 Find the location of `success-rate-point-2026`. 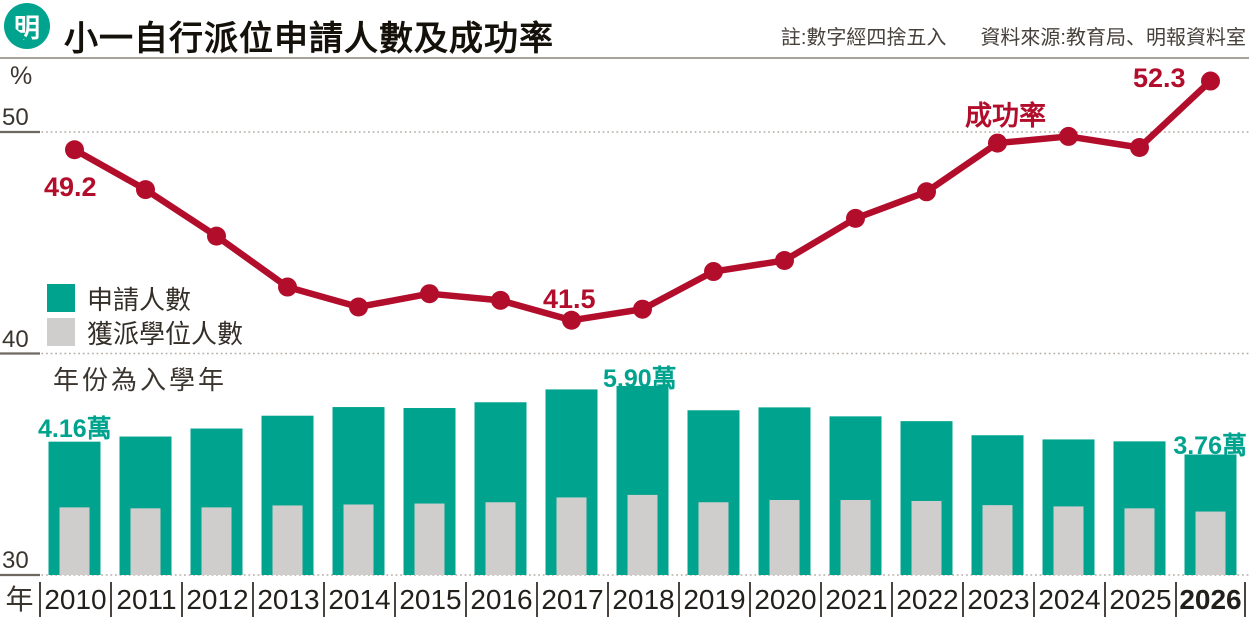

success-rate-point-2026 is located at coordinates (1210, 81).